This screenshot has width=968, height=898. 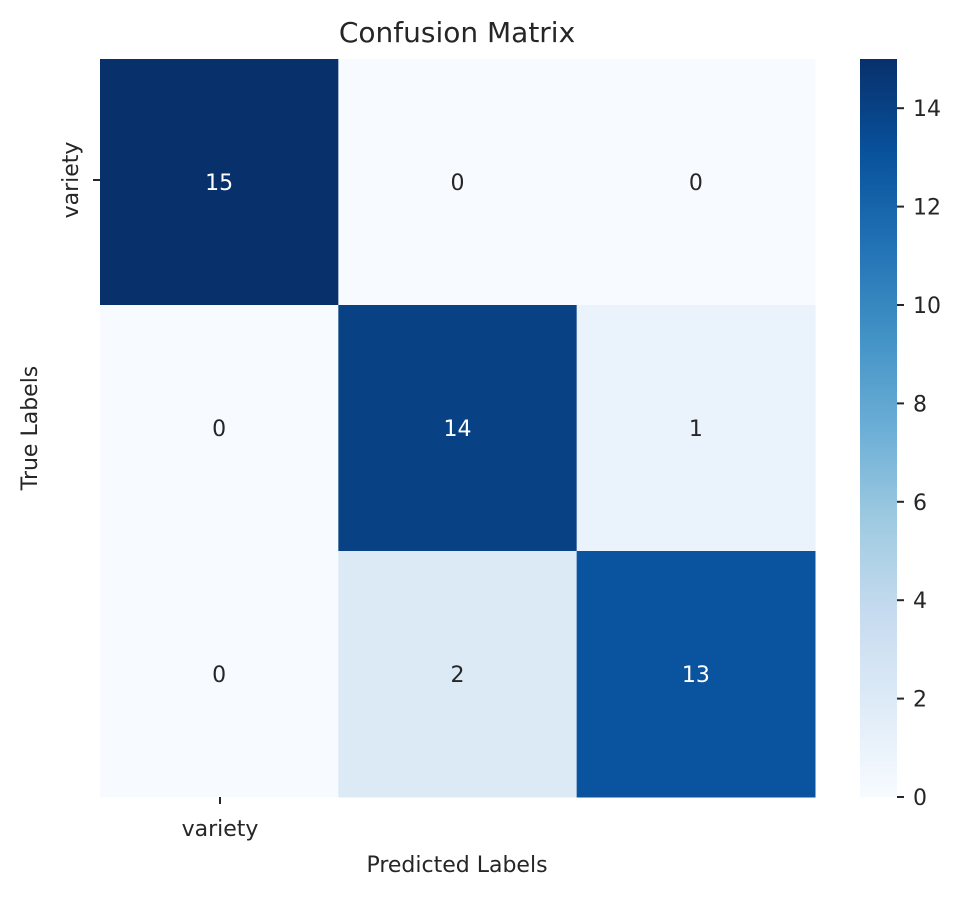 I want to click on chart-title: Confusion Matrix, so click(x=457, y=32).